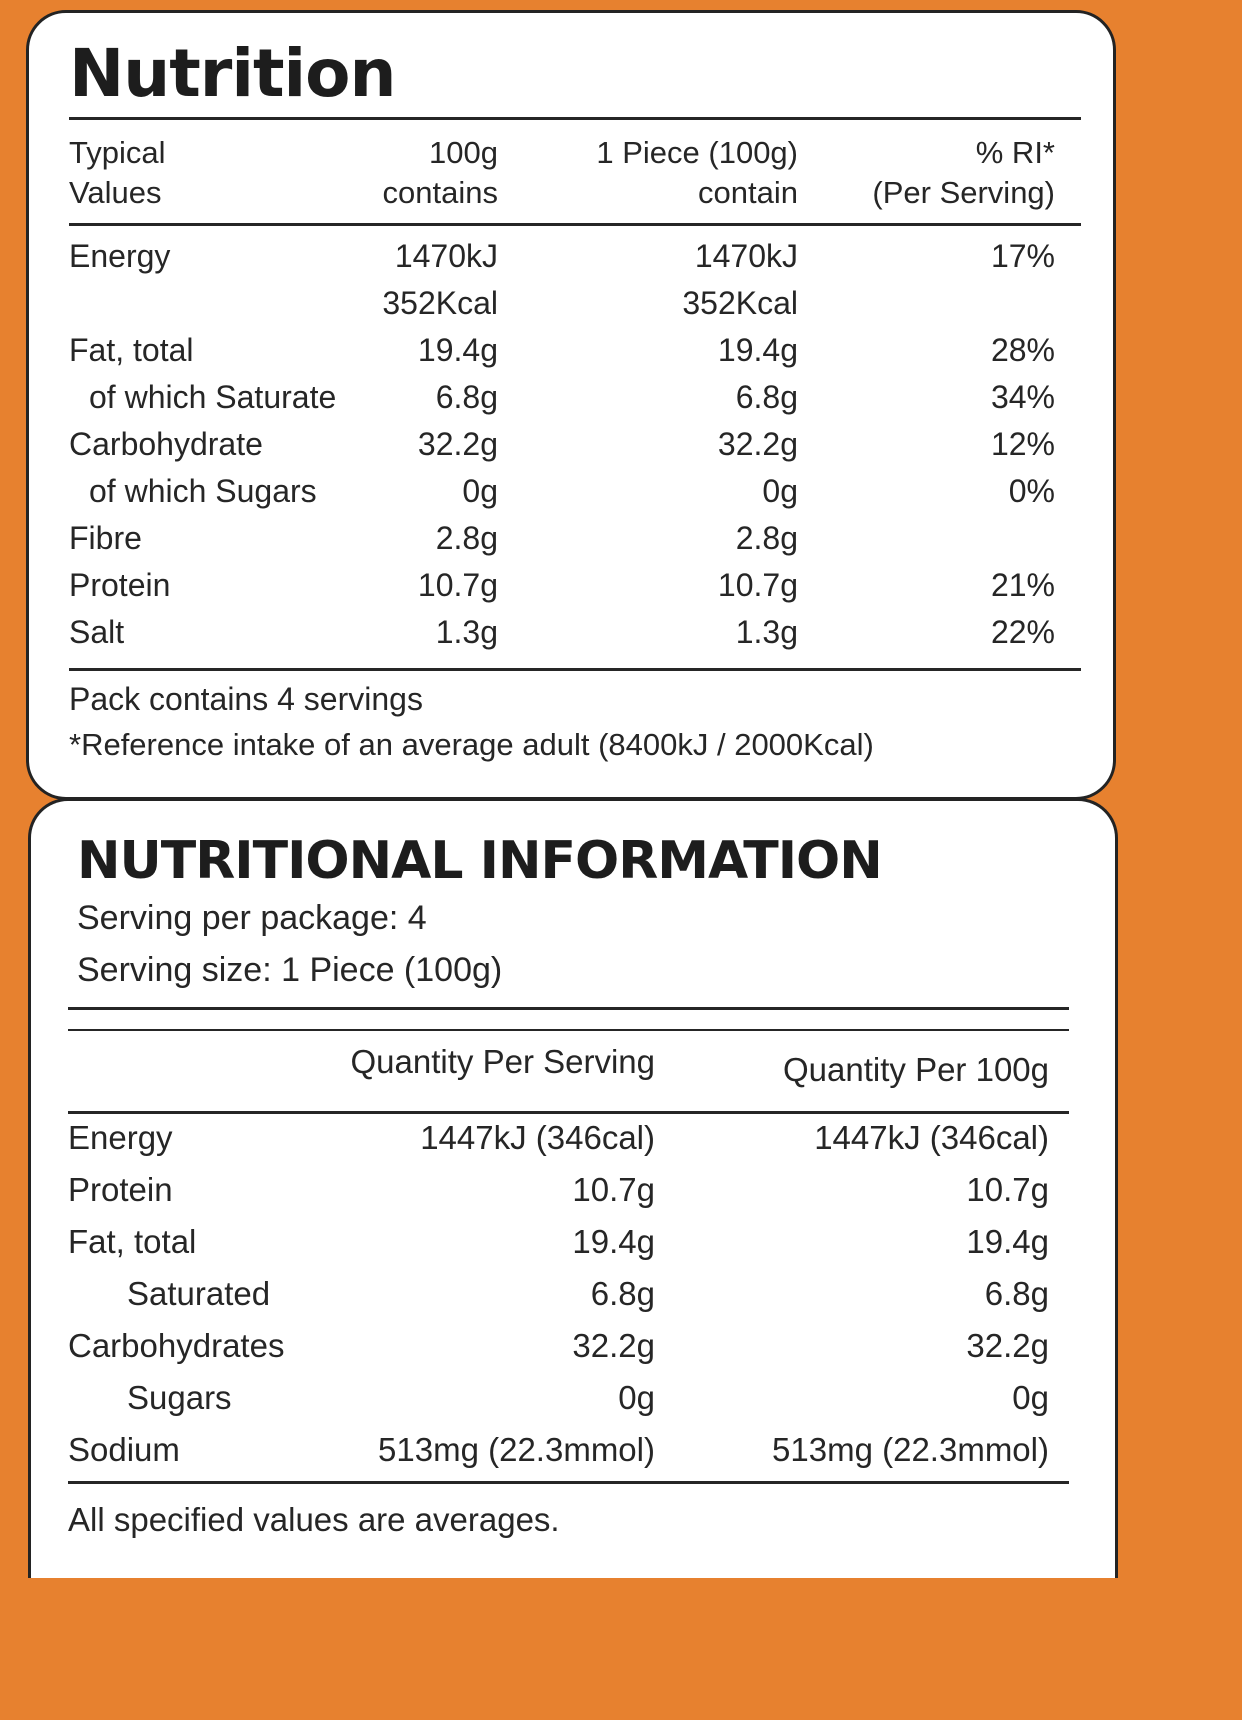 Image resolution: width=1242 pixels, height=1720 pixels. What do you see at coordinates (124, 1449) in the screenshot?
I see `row-label: Sodium` at bounding box center [124, 1449].